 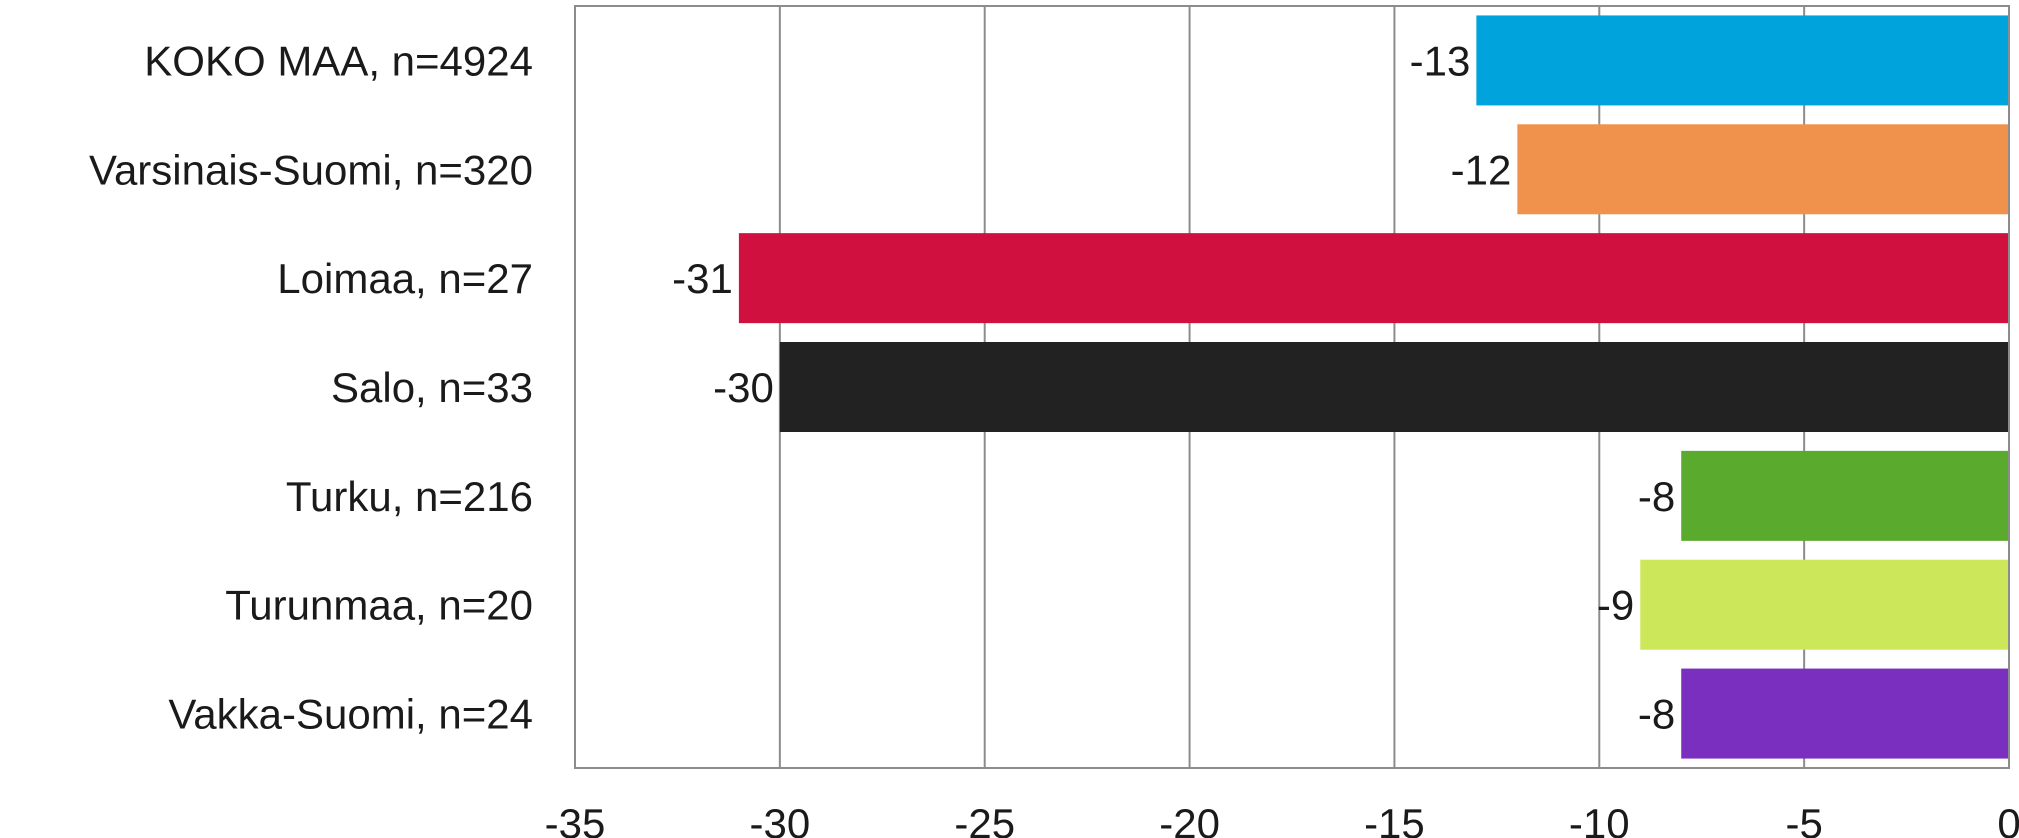 I want to click on x-tick-label: -30, so click(x=780, y=819).